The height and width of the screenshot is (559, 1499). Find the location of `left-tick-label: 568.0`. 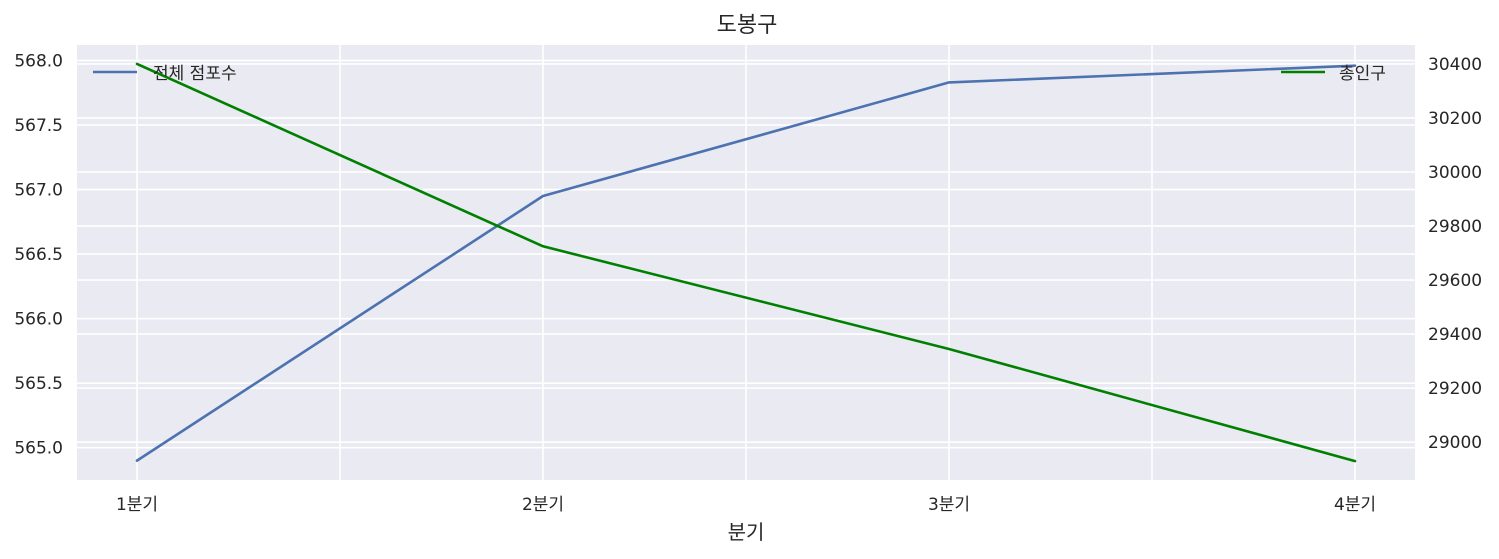

left-tick-label: 568.0 is located at coordinates (38, 61).